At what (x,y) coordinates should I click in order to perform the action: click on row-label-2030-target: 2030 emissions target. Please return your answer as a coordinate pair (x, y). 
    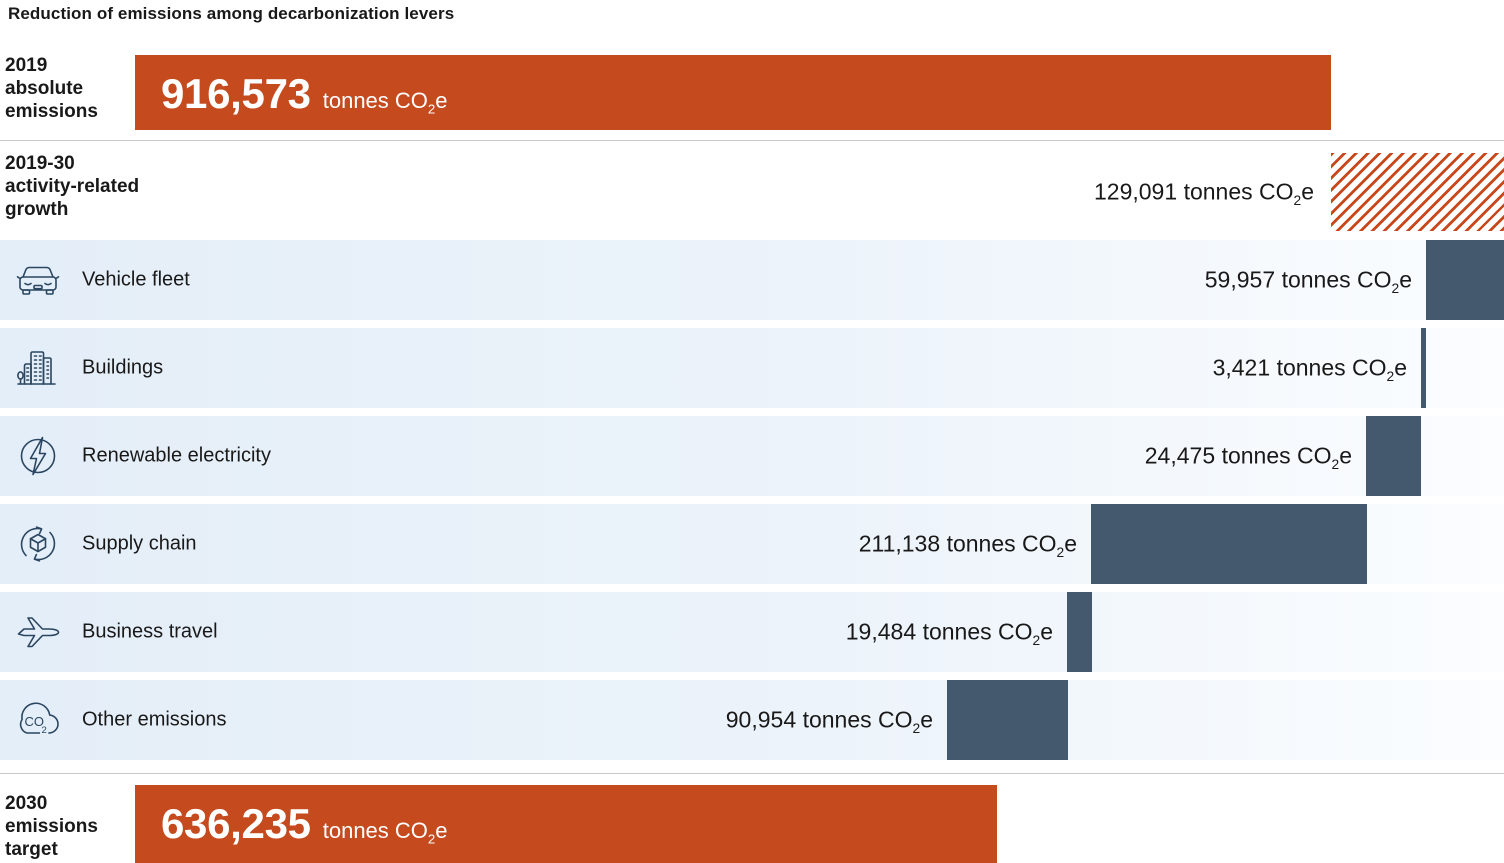
    Looking at the image, I should click on (51, 826).